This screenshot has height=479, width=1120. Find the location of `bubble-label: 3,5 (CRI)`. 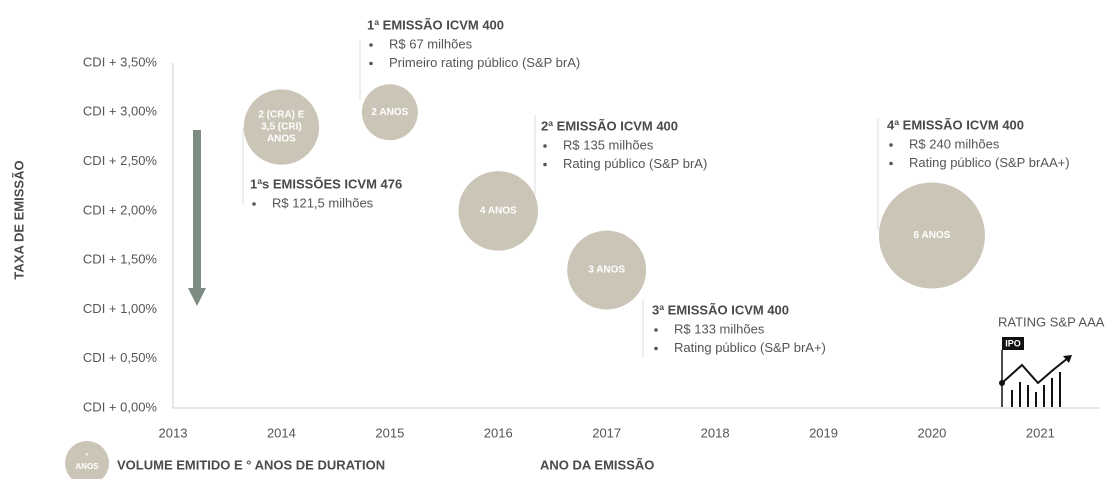

bubble-label: 3,5 (CRI) is located at coordinates (281, 127).